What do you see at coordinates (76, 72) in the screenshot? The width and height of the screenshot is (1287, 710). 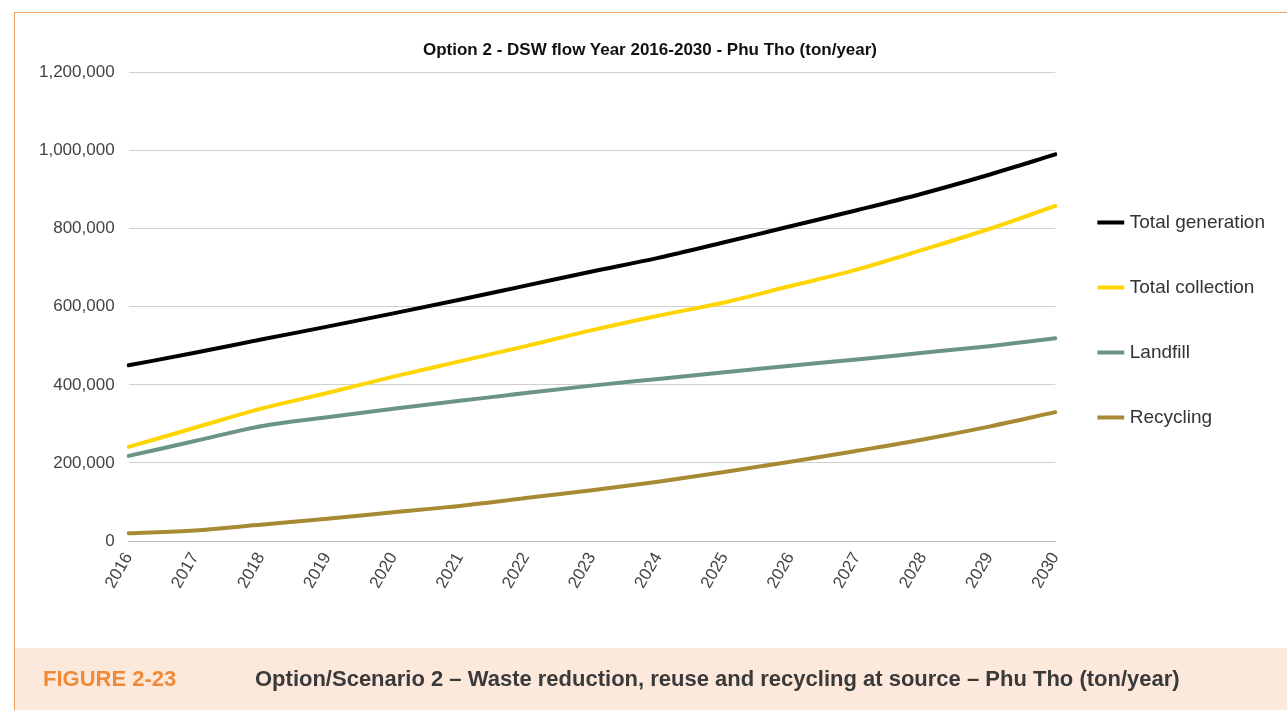 I see `y-tick-label: 1,200,000` at bounding box center [76, 72].